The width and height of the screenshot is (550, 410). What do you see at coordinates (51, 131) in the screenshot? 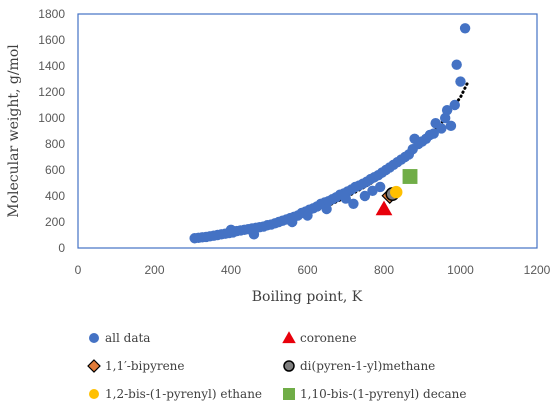
I see `y-axis-ticks: 0 200 400 600 800 1000 1200 1400 1600 1800` at bounding box center [51, 131].